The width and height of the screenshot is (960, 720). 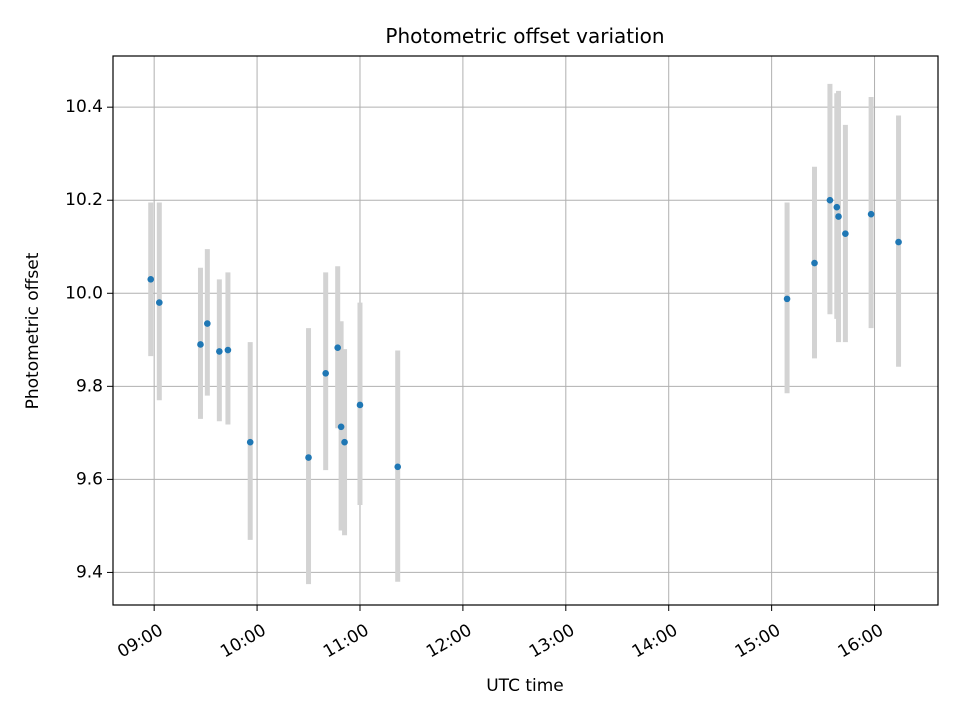 I want to click on x-tick-label: 16:00, so click(x=861, y=641).